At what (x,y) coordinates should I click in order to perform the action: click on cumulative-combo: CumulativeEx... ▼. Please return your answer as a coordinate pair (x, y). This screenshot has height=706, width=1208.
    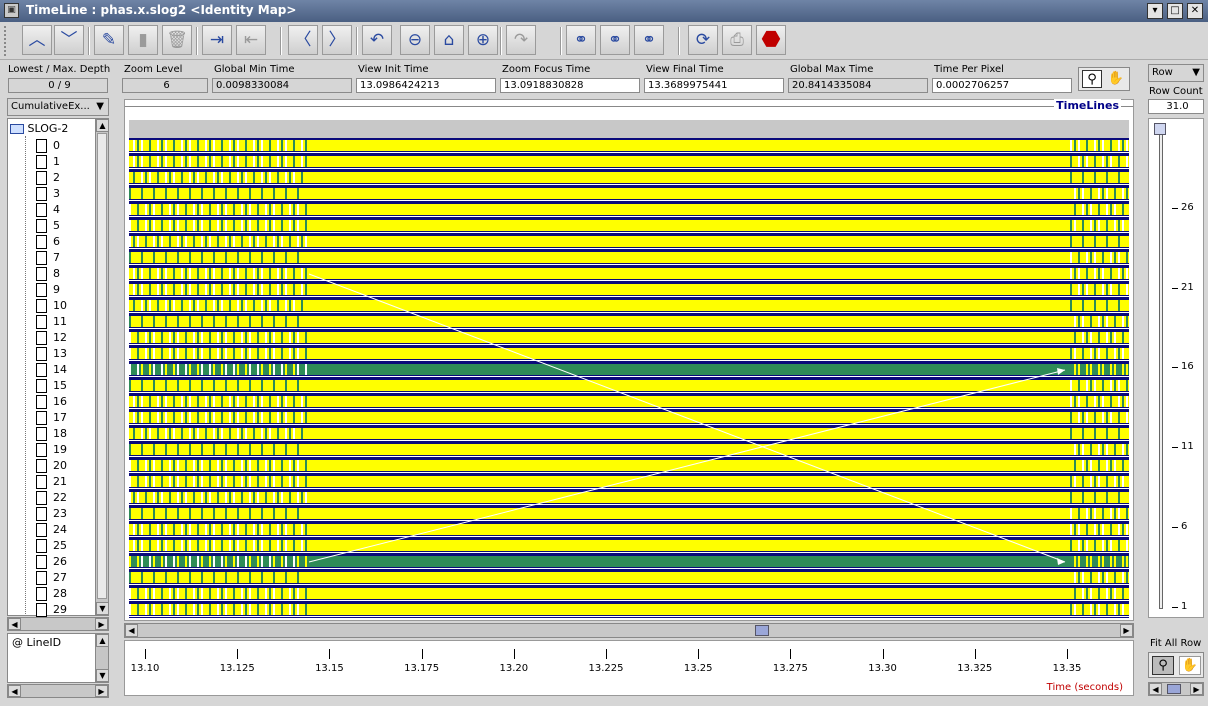
    Looking at the image, I should click on (58, 107).